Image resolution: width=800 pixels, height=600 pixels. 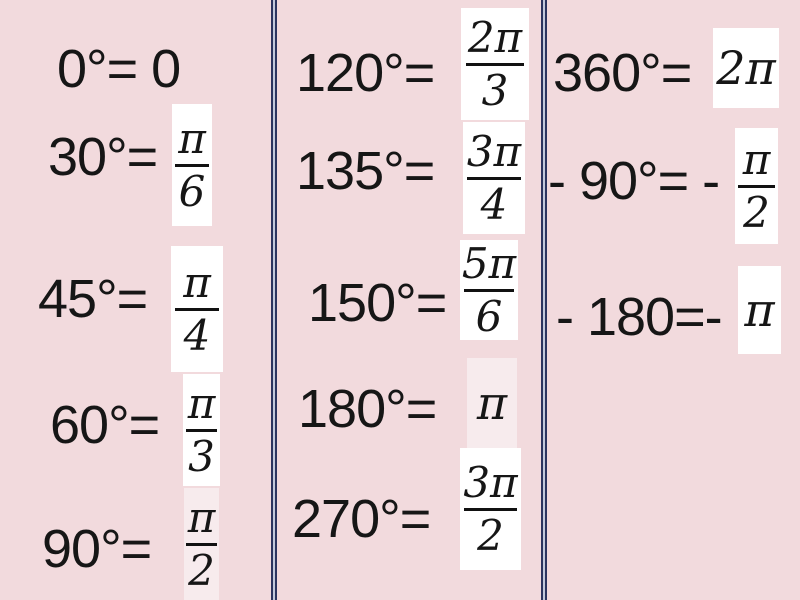 I want to click on angle-label-360: 360°=, so click(x=622, y=73).